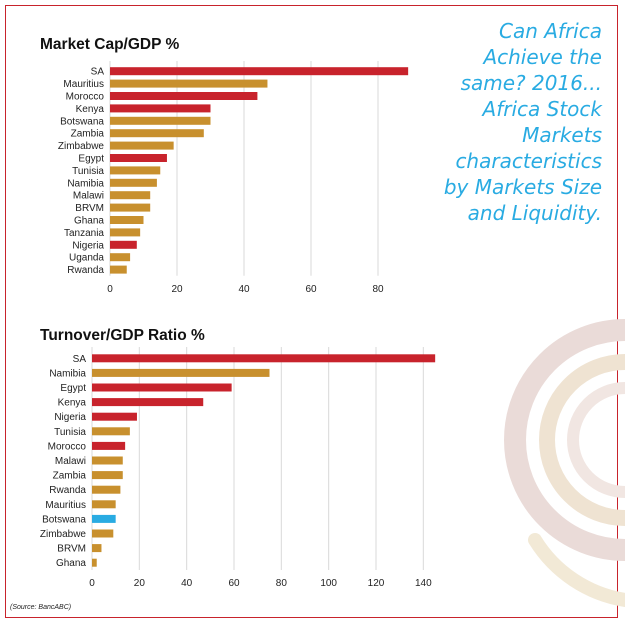  I want to click on tick-label-140: 140, so click(423, 583).